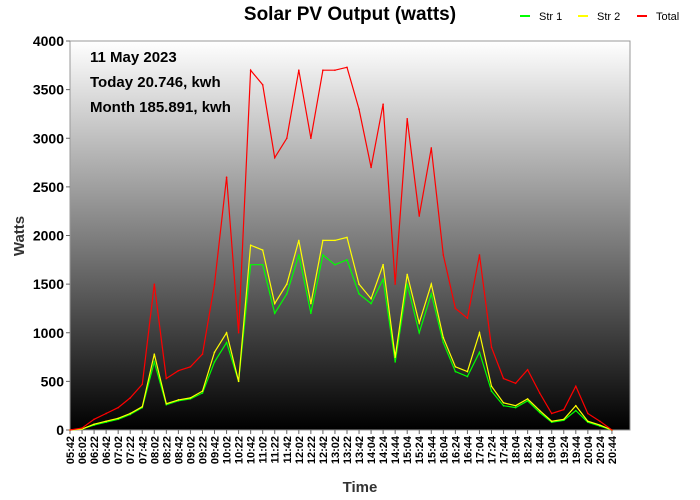 The height and width of the screenshot is (500, 700). I want to click on x-tick-label: 14:24, so click(384, 449).